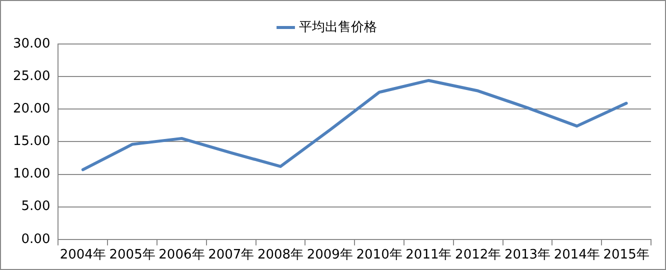  What do you see at coordinates (31, 142) in the screenshot?
I see `y-tick-label: 15.00` at bounding box center [31, 142].